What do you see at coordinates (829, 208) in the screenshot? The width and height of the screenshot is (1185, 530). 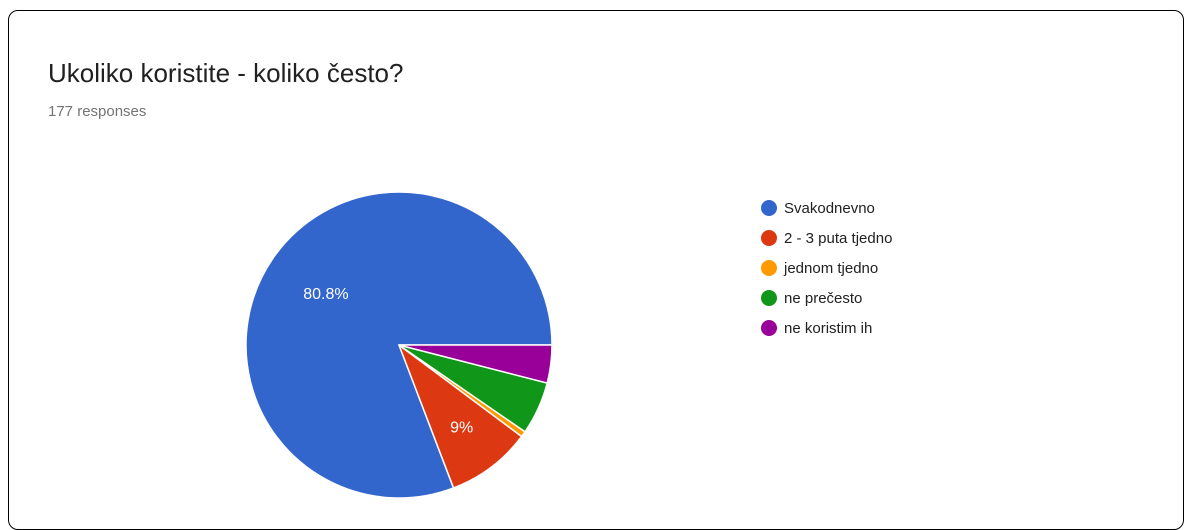 I see `legend-label: Svakodnevno` at bounding box center [829, 208].